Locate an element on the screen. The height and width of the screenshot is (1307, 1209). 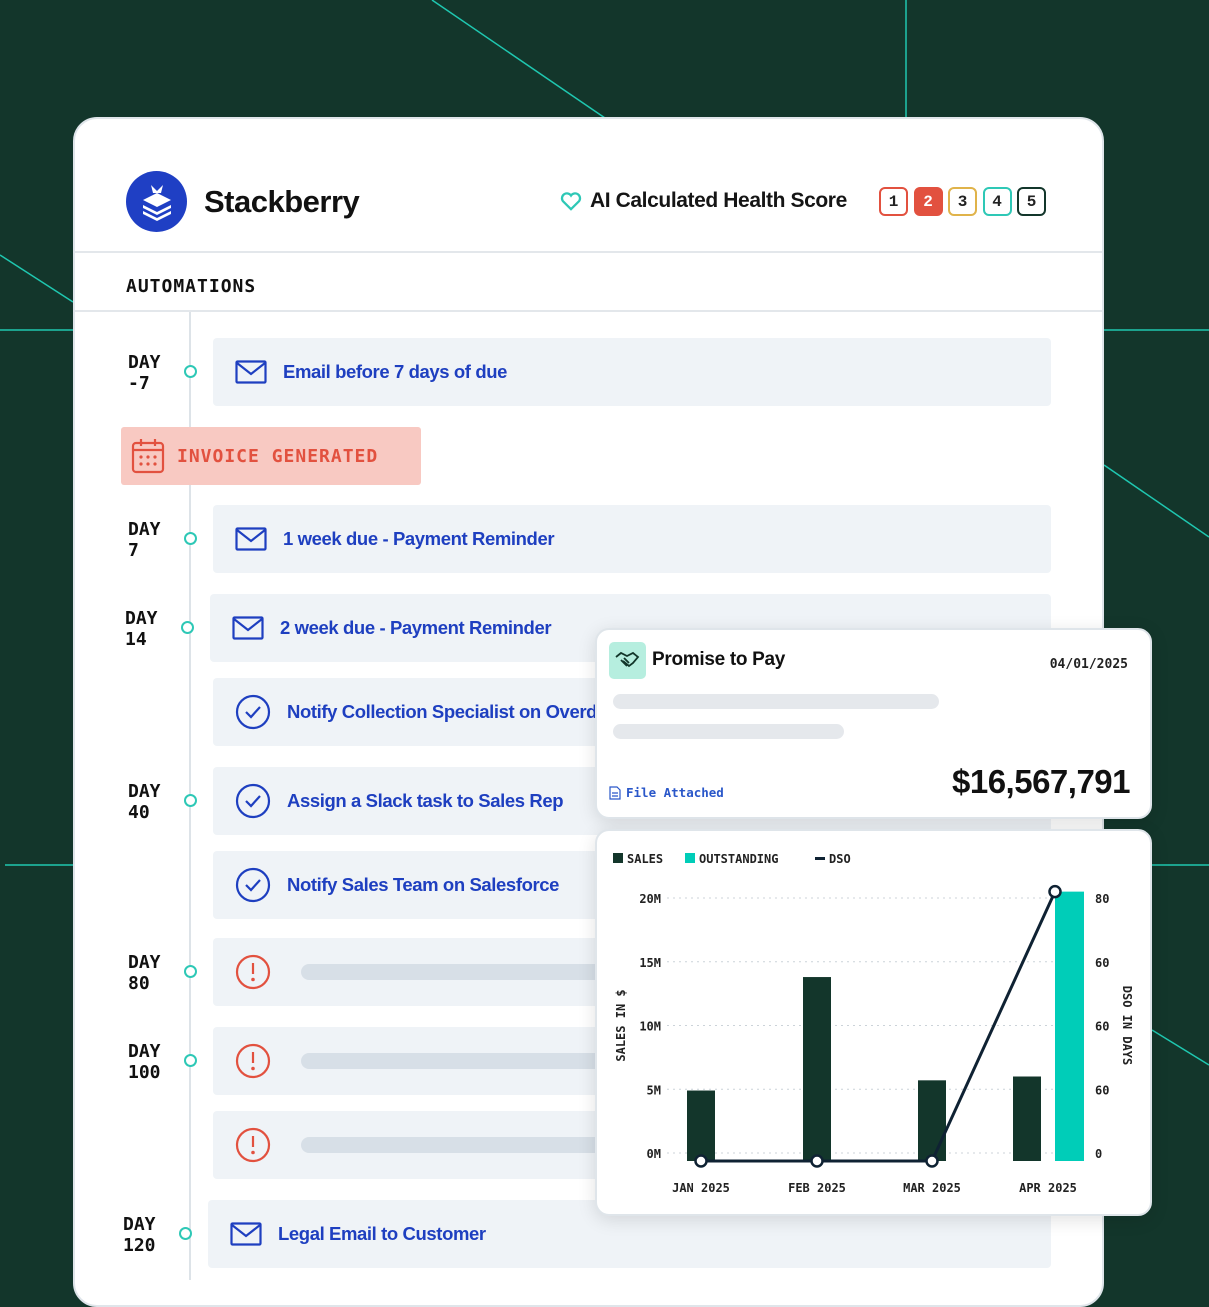
y-tick-label: 15M is located at coordinates (650, 963).